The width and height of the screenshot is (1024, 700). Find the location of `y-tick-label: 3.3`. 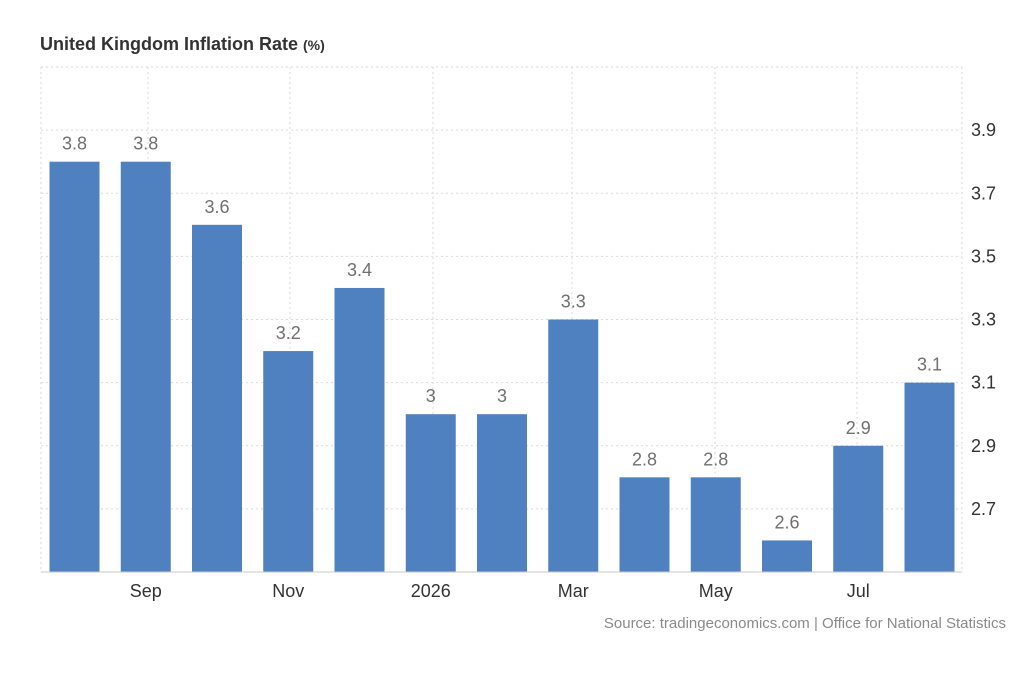

y-tick-label: 3.3 is located at coordinates (983, 320).